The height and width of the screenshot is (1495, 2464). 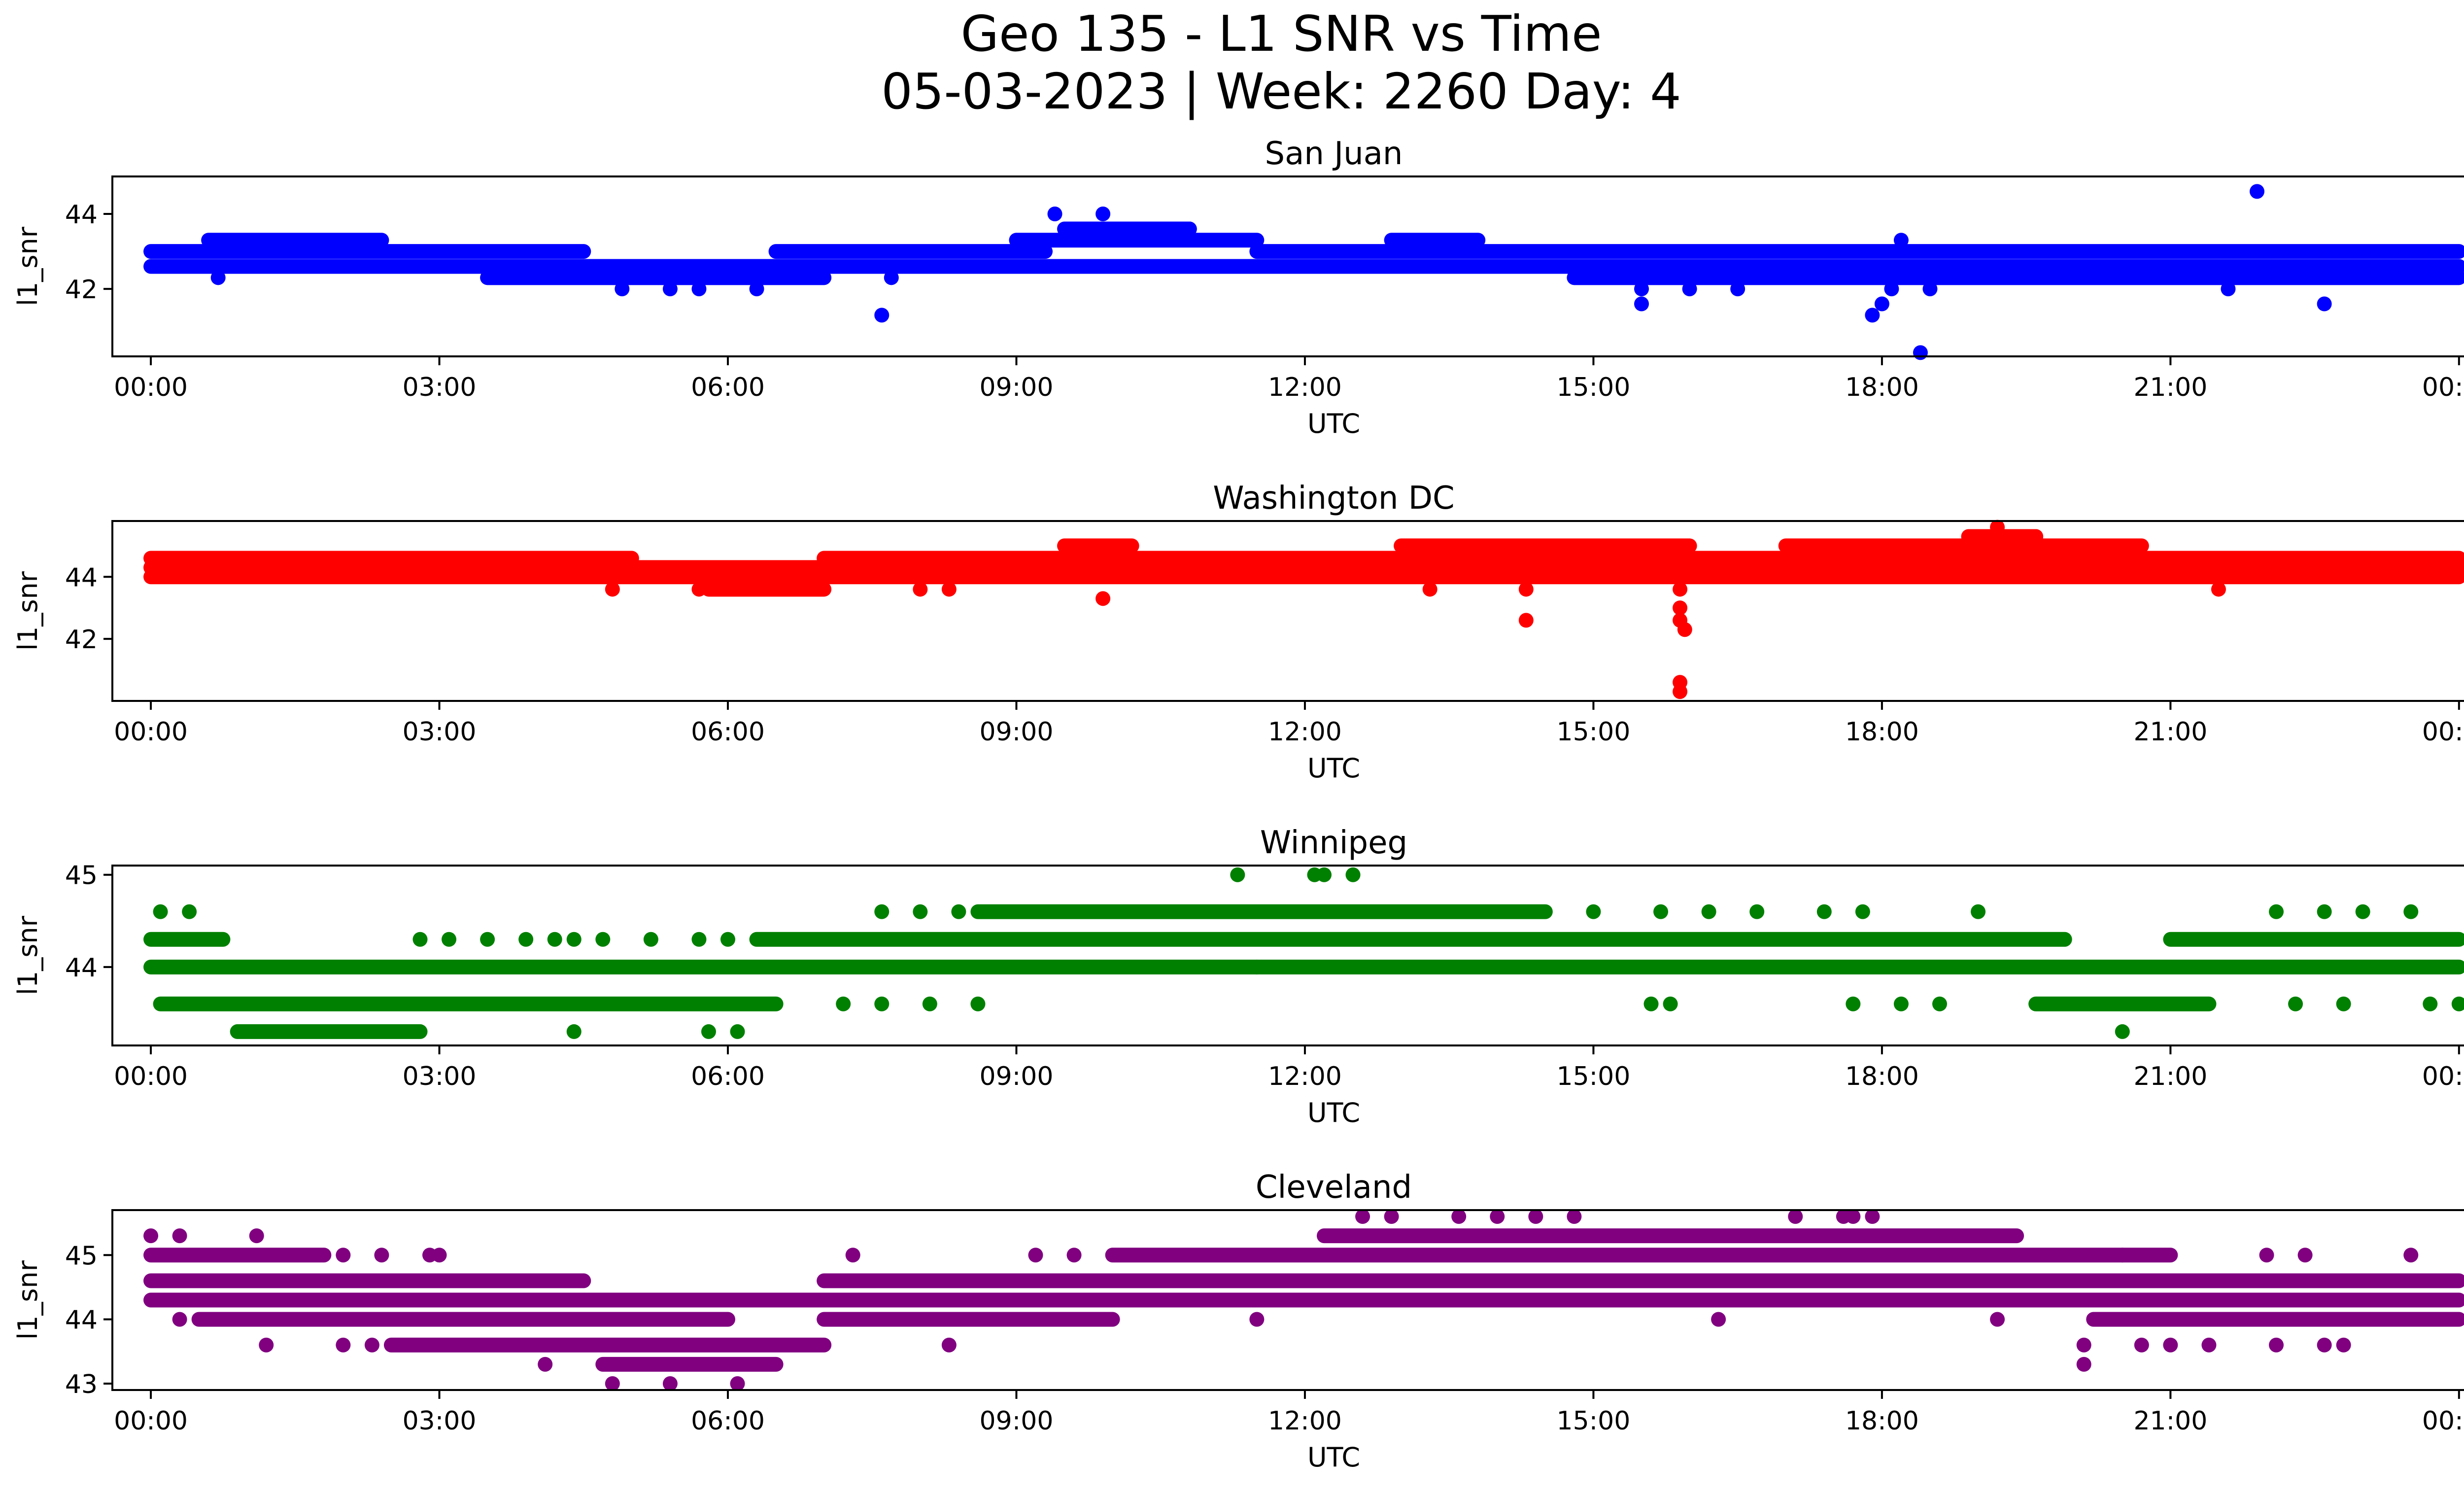 What do you see at coordinates (81, 640) in the screenshot?
I see `y-tick-label: 42` at bounding box center [81, 640].